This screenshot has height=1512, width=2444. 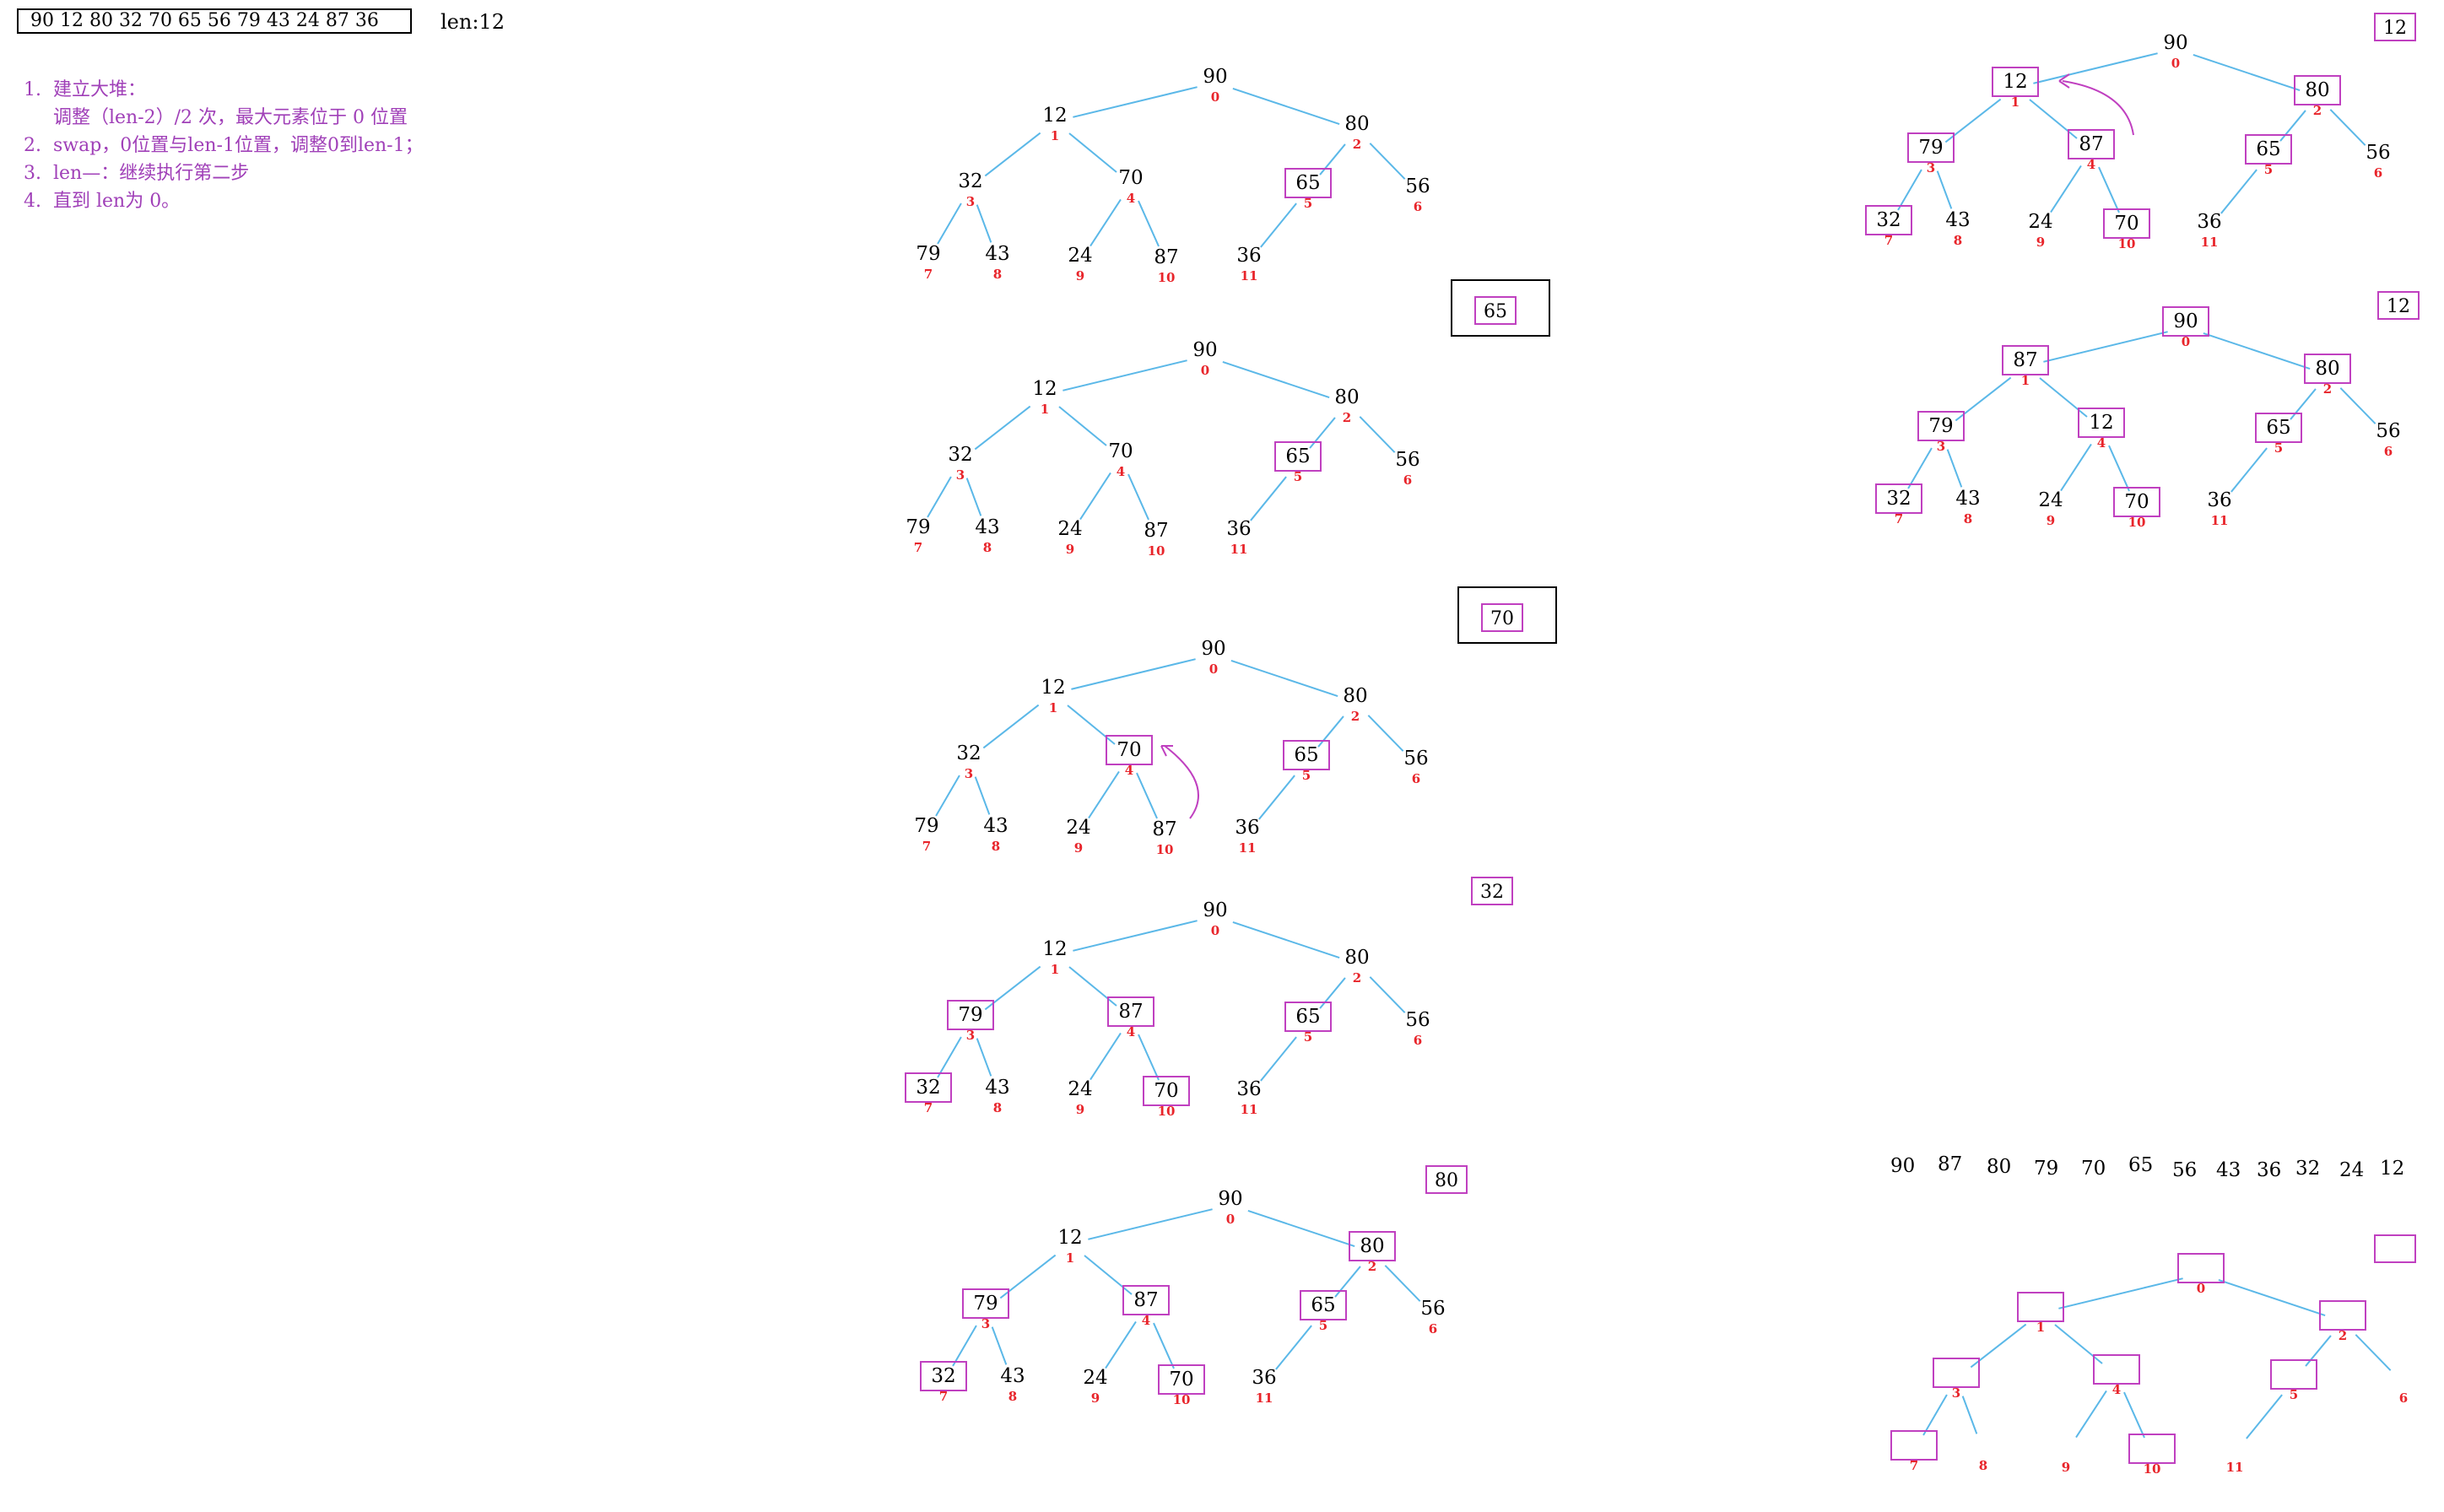 What do you see at coordinates (473, 22) in the screenshot?
I see `len-label: len:12` at bounding box center [473, 22].